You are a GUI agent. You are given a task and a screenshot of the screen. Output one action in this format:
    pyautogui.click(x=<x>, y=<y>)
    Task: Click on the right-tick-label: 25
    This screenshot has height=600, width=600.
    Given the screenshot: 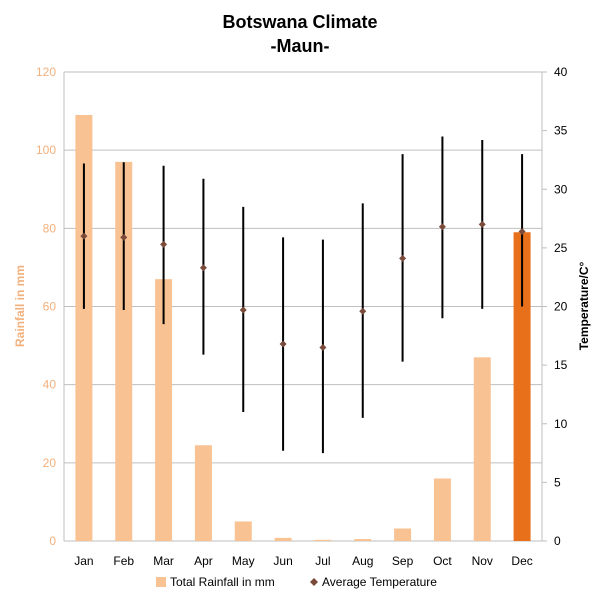 What is the action you would take?
    pyautogui.click(x=561, y=248)
    